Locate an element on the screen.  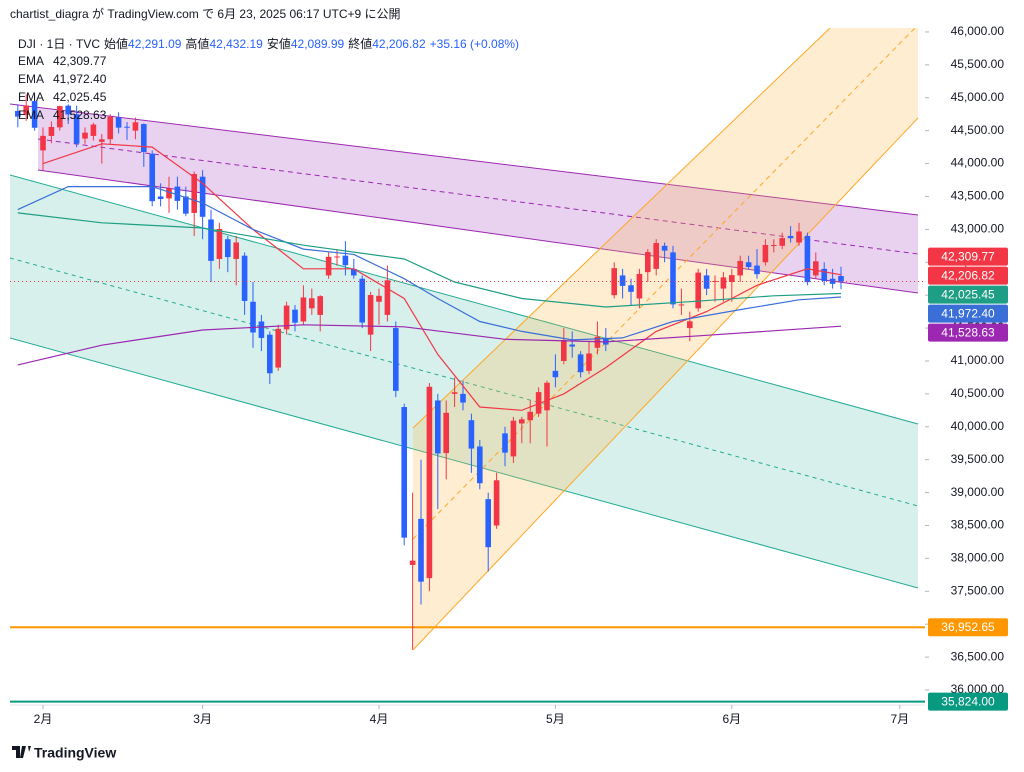
ohlc-name: 終値 is located at coordinates (360, 43).